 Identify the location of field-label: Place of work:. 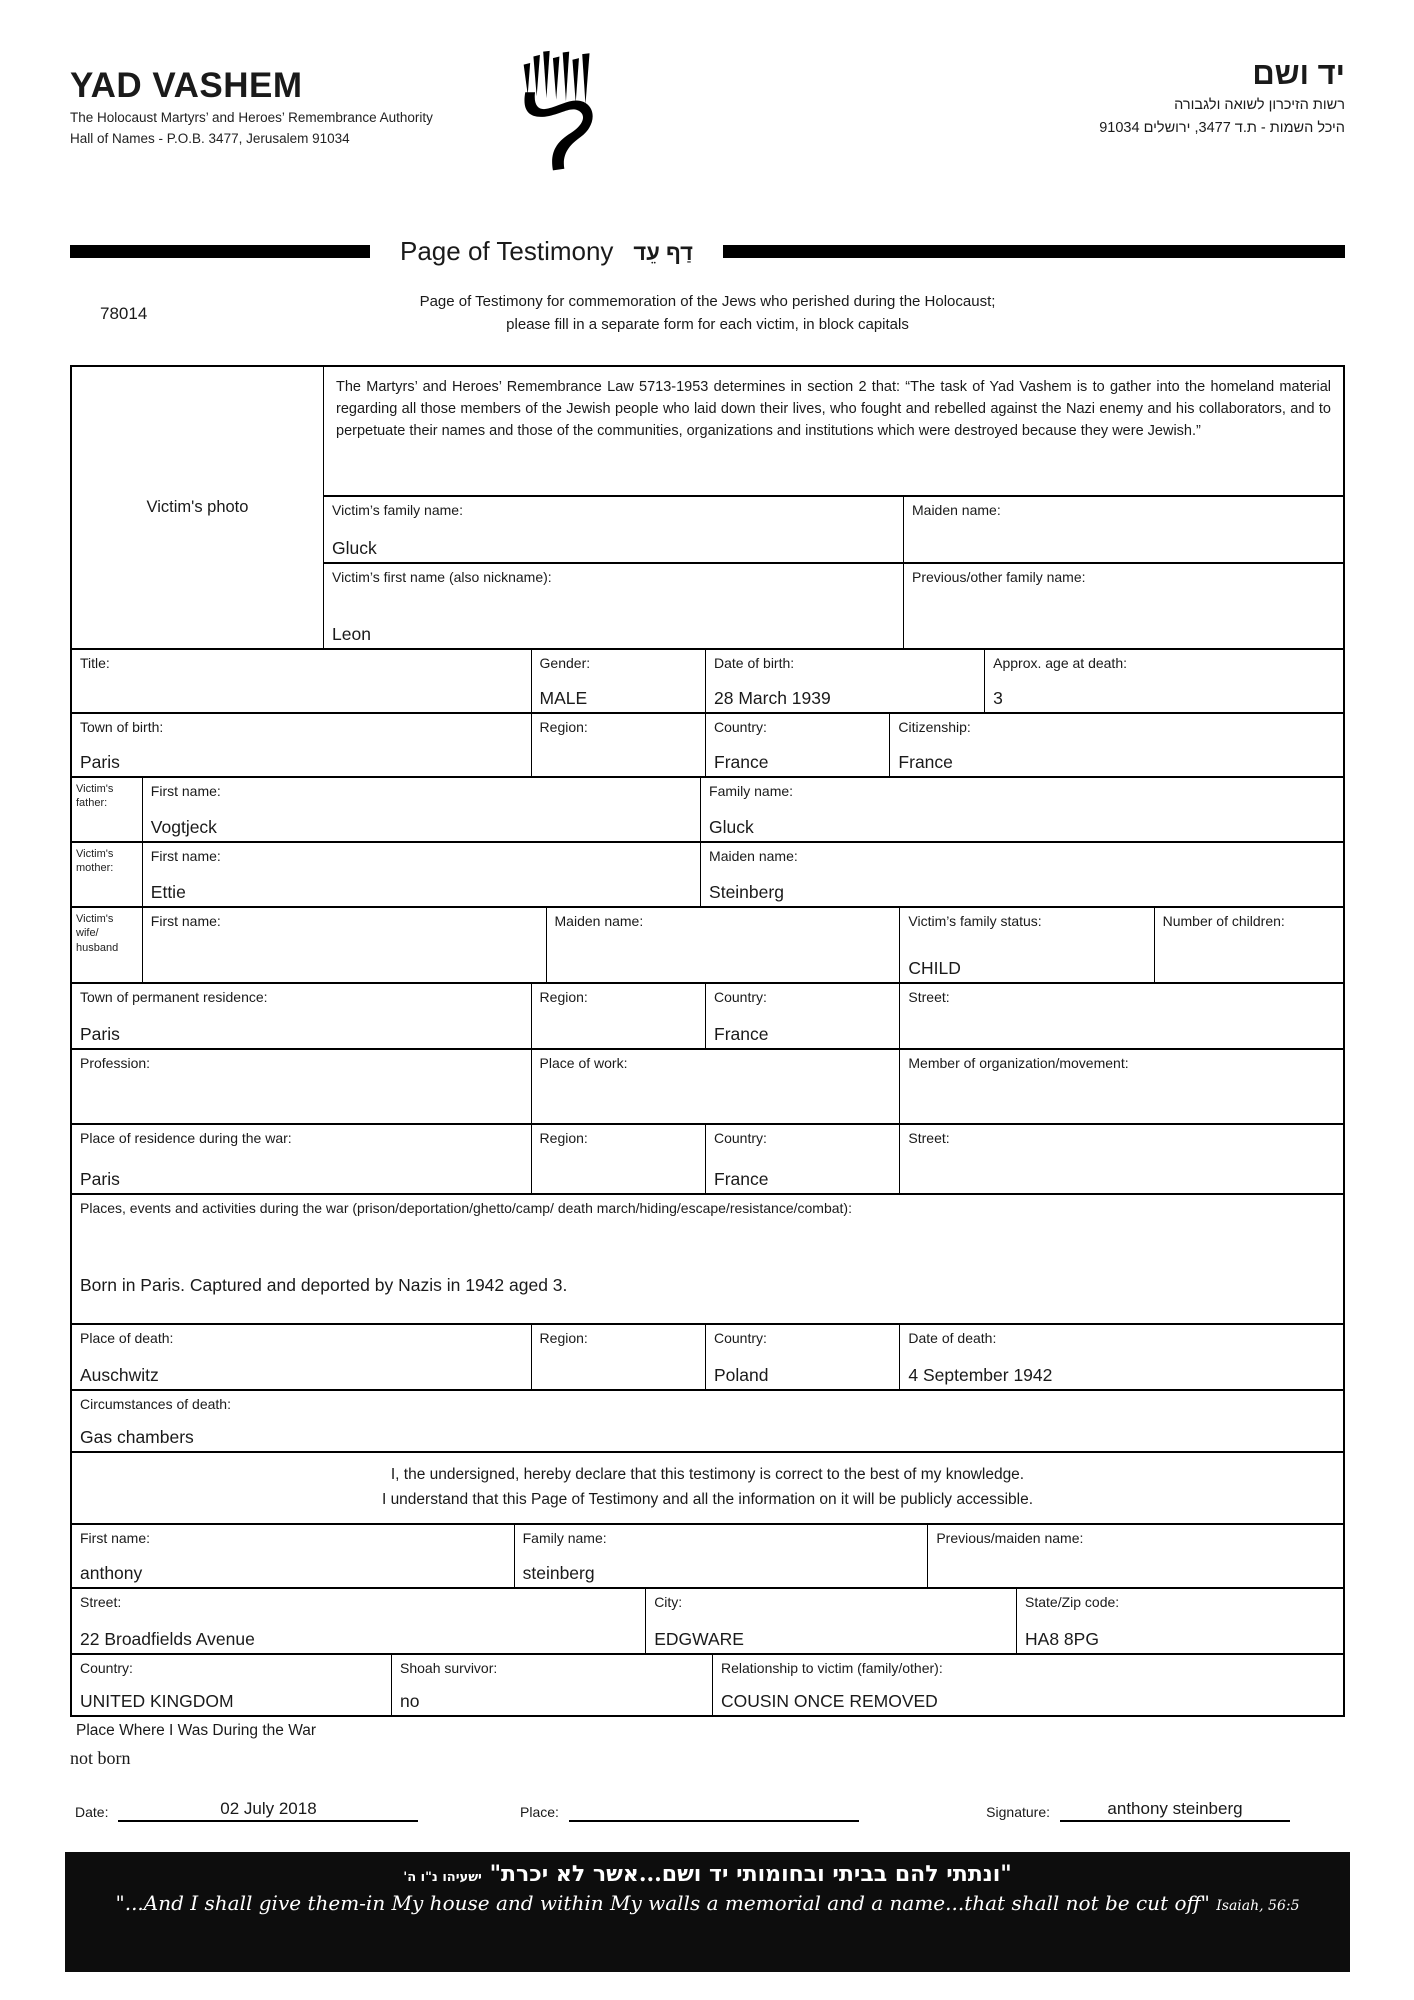
(583, 1063).